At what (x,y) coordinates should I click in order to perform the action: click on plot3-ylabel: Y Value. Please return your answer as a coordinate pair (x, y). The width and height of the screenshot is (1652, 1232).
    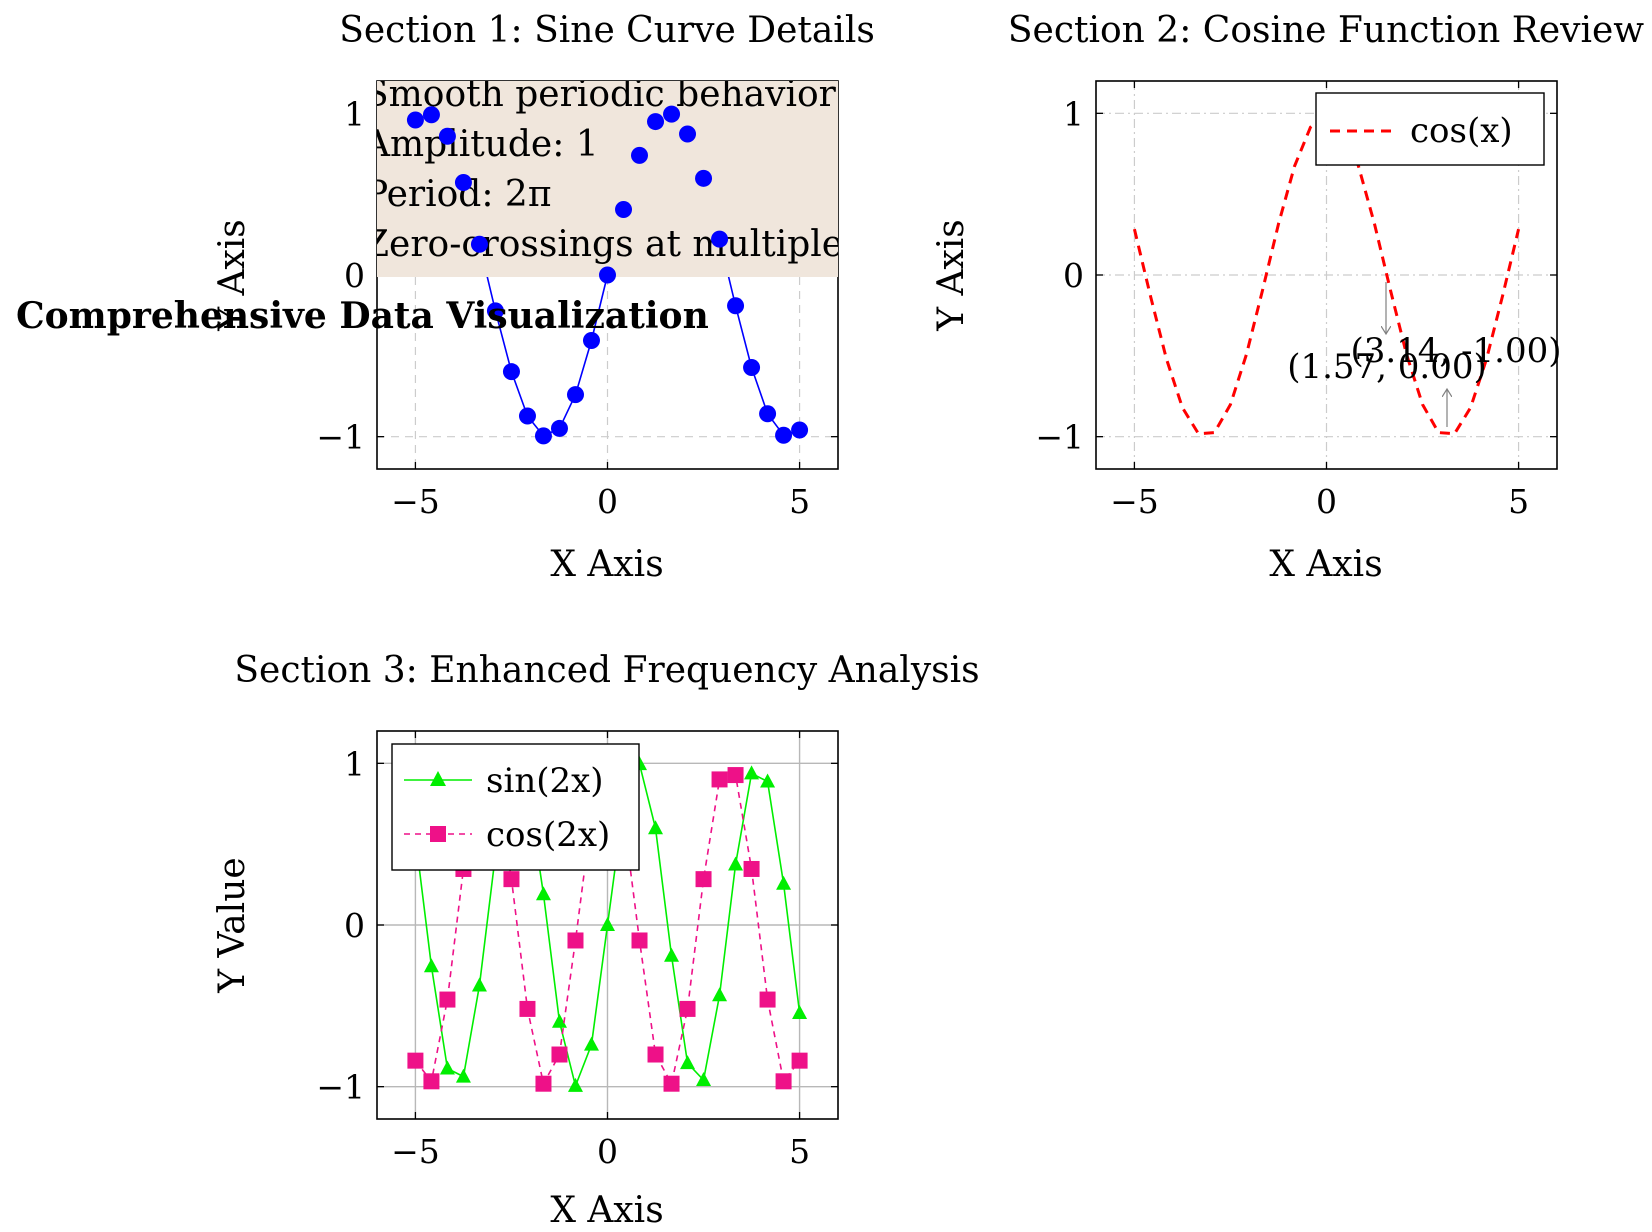
    Looking at the image, I should click on (232, 925).